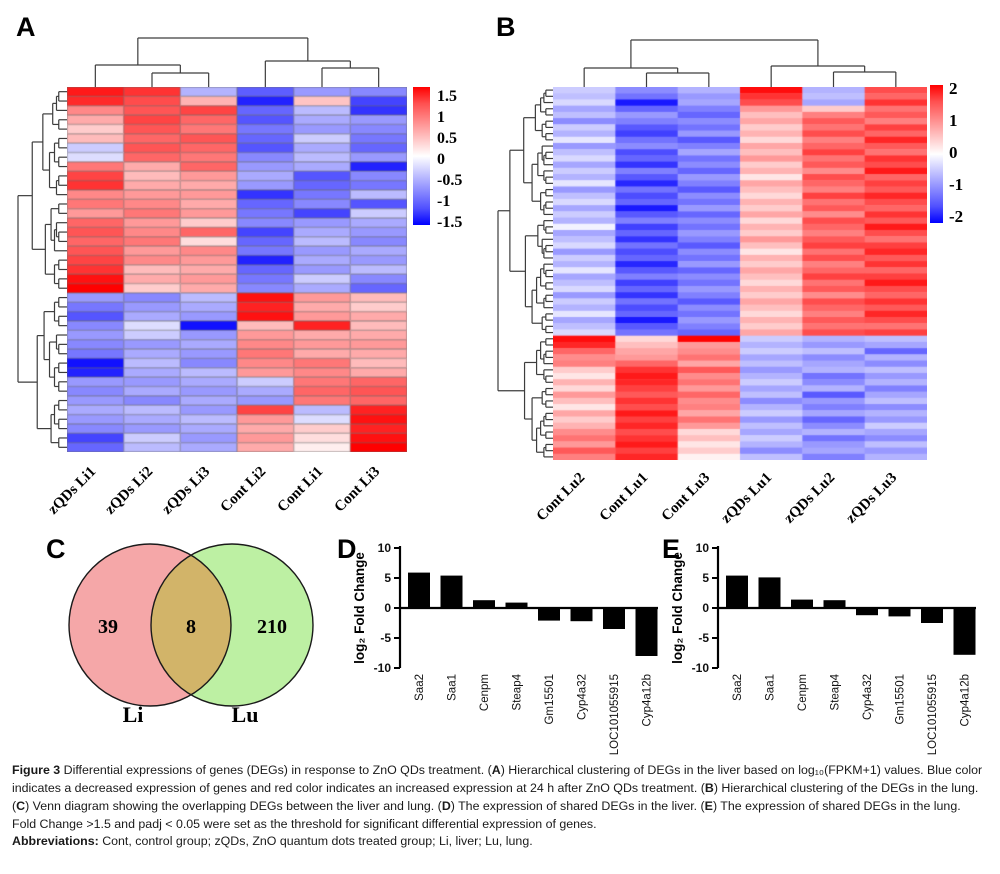 This screenshot has height=874, width=1000. I want to click on caption-bold-text: E, so click(708, 805).